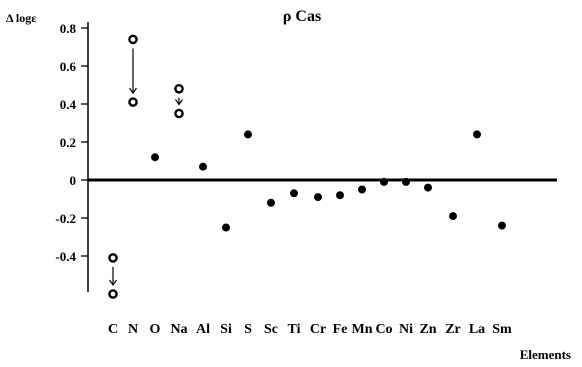  What do you see at coordinates (302, 16) in the screenshot?
I see `chart-title: ρ Cas` at bounding box center [302, 16].